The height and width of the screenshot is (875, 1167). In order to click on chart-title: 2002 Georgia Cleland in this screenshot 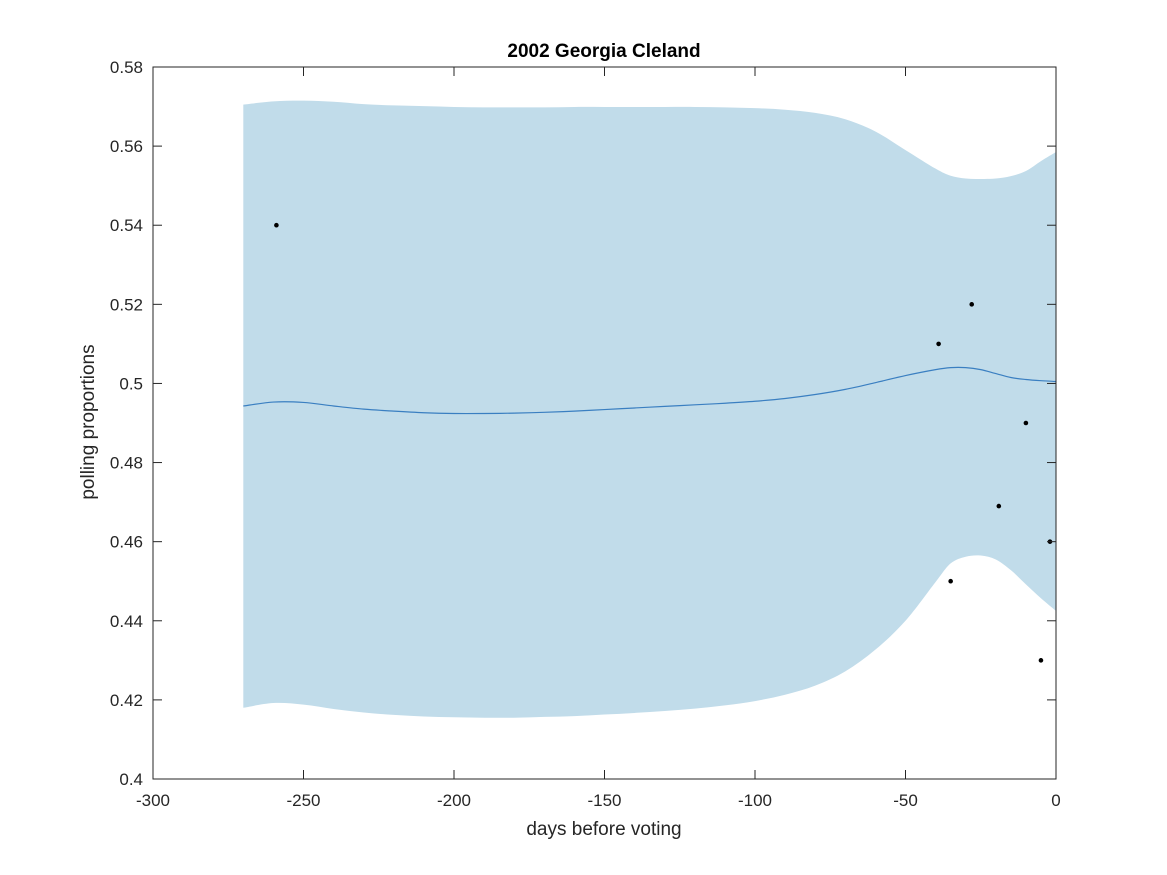, I will do `click(603, 51)`.